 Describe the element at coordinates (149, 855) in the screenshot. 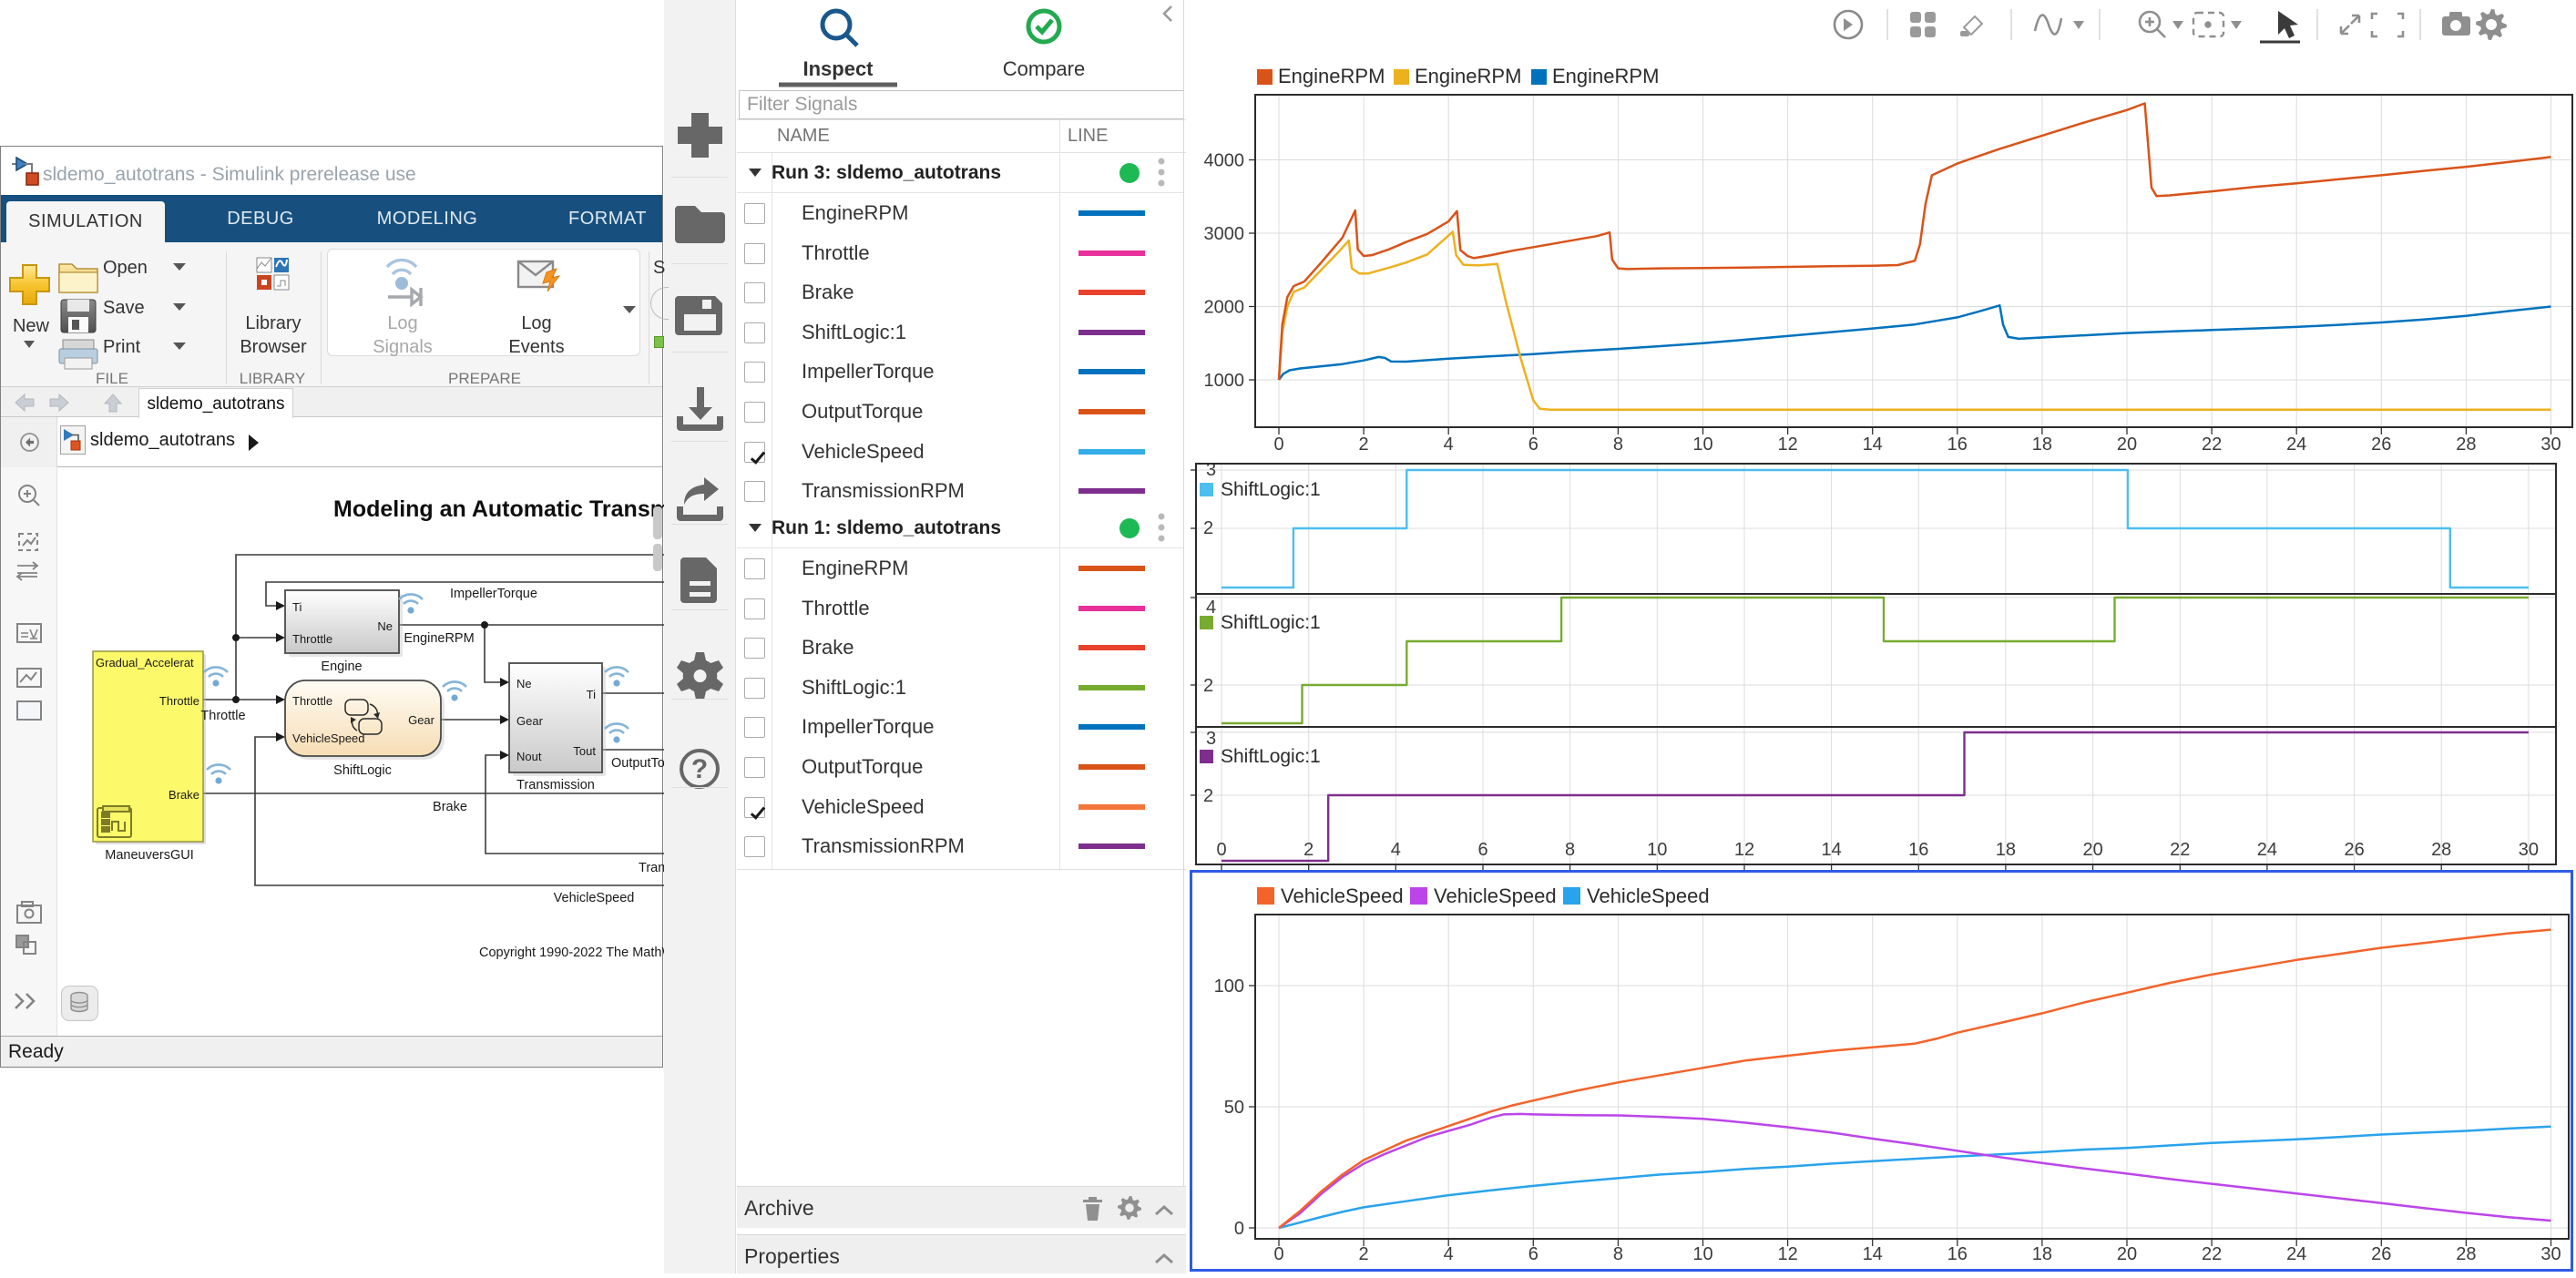

I see `svg-text: ManeuversGUI` at that location.